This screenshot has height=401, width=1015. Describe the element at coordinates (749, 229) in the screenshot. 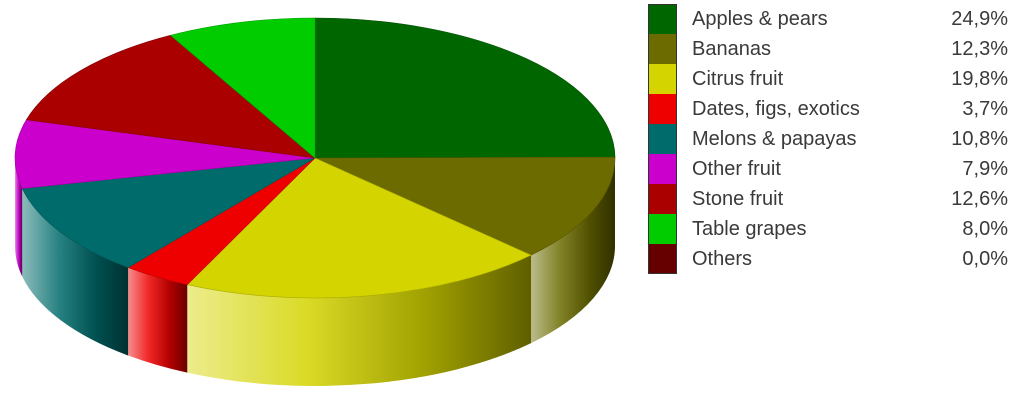

I see `legend-label: Table grapes` at that location.